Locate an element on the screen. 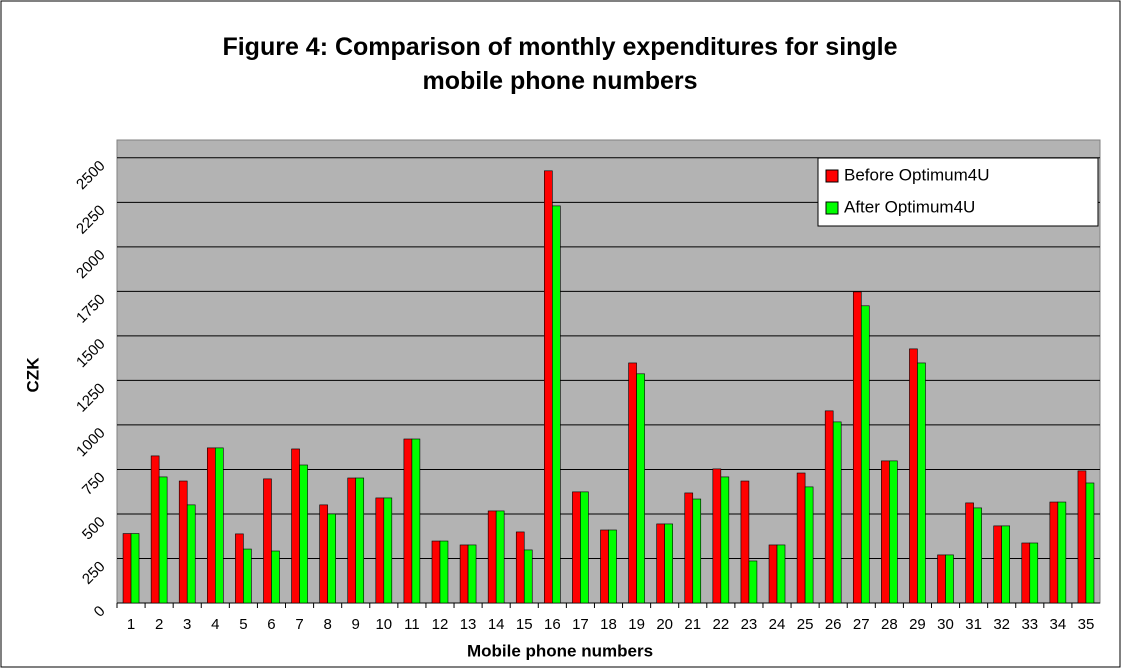  x-axis-label: Mobile phone numbers is located at coordinates (560, 650).